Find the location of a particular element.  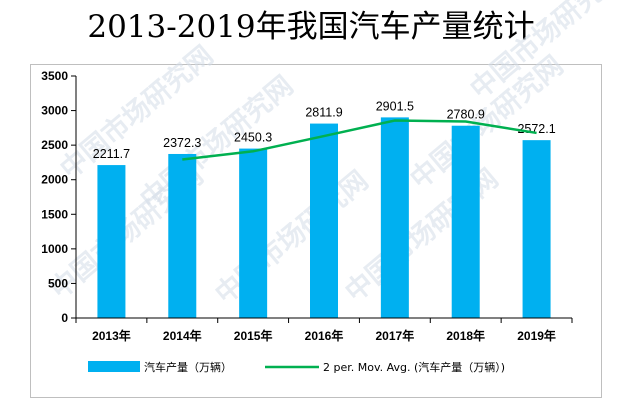

data-label: 2450.3 is located at coordinates (253, 138).